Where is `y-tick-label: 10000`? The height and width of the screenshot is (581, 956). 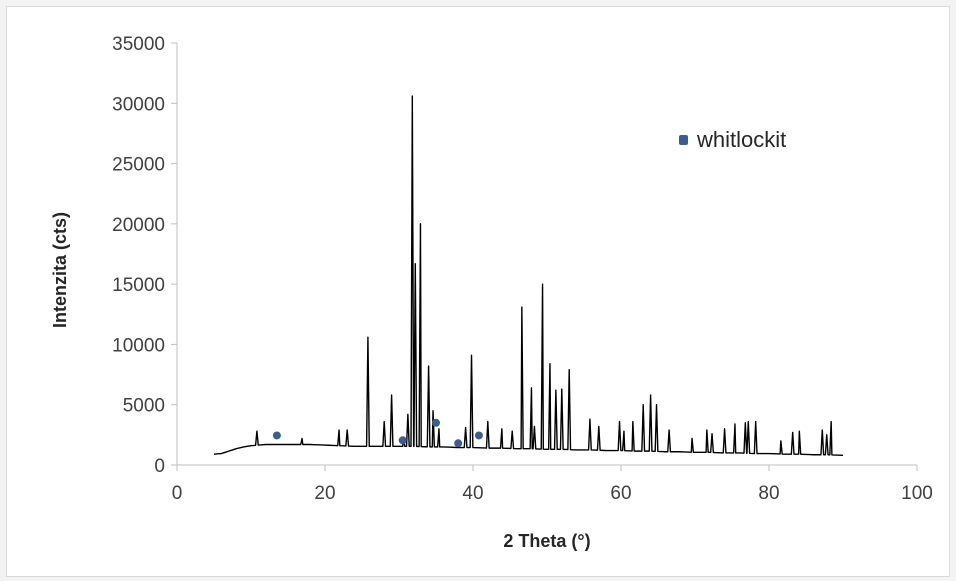
y-tick-label: 10000 is located at coordinates (138, 345).